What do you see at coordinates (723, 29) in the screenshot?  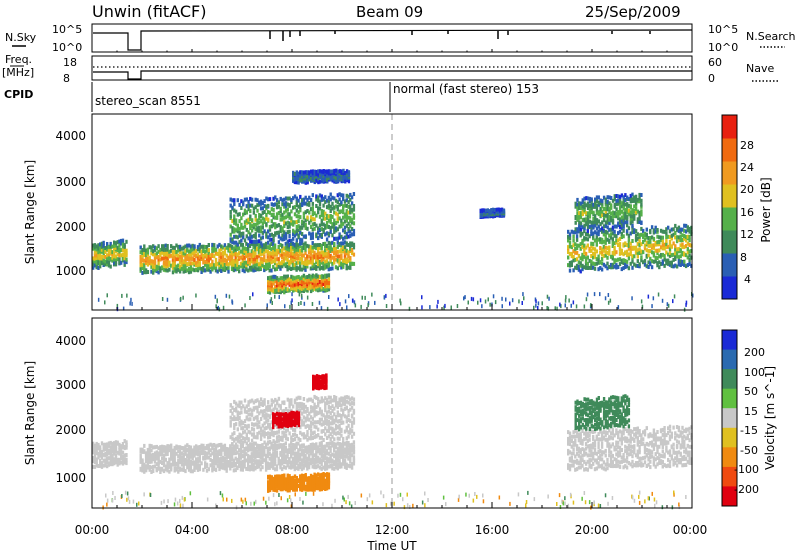 I see `nsearch-tick-top: 10^5` at bounding box center [723, 29].